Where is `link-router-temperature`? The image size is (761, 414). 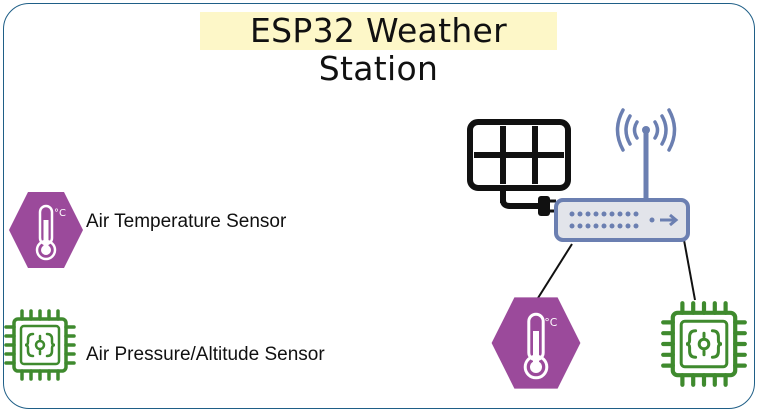 link-router-temperature is located at coordinates (555, 271).